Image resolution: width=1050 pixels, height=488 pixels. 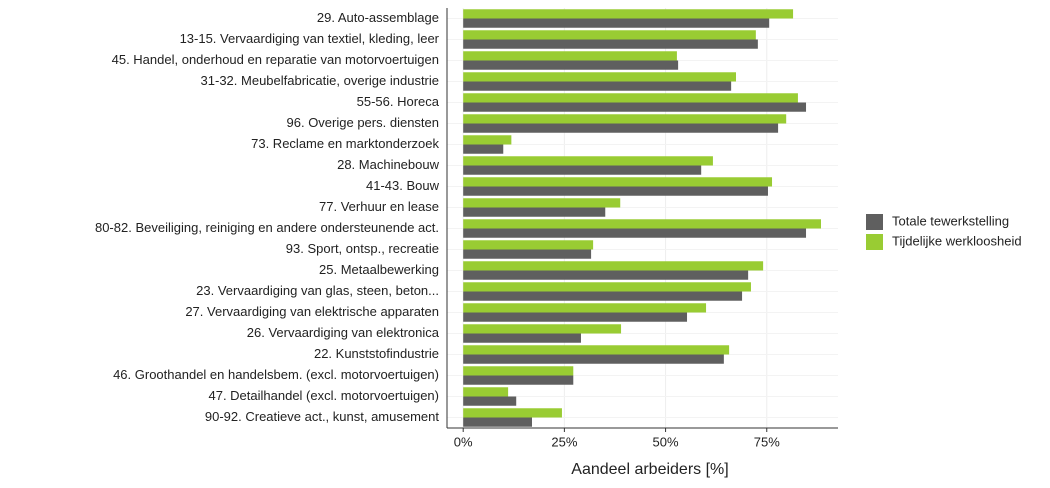 What do you see at coordinates (649, 469) in the screenshot?
I see `x-axis-title: Aandeel arbeiders [%]` at bounding box center [649, 469].